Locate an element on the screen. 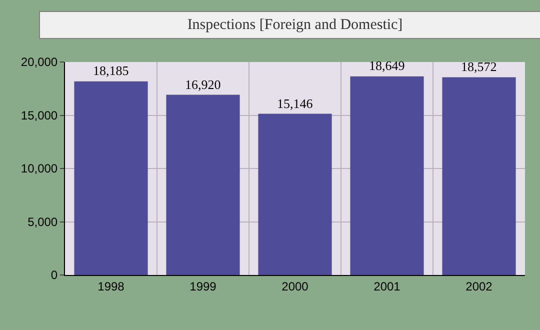 The width and height of the screenshot is (540, 330). data-label: 18,649 is located at coordinates (387, 65).